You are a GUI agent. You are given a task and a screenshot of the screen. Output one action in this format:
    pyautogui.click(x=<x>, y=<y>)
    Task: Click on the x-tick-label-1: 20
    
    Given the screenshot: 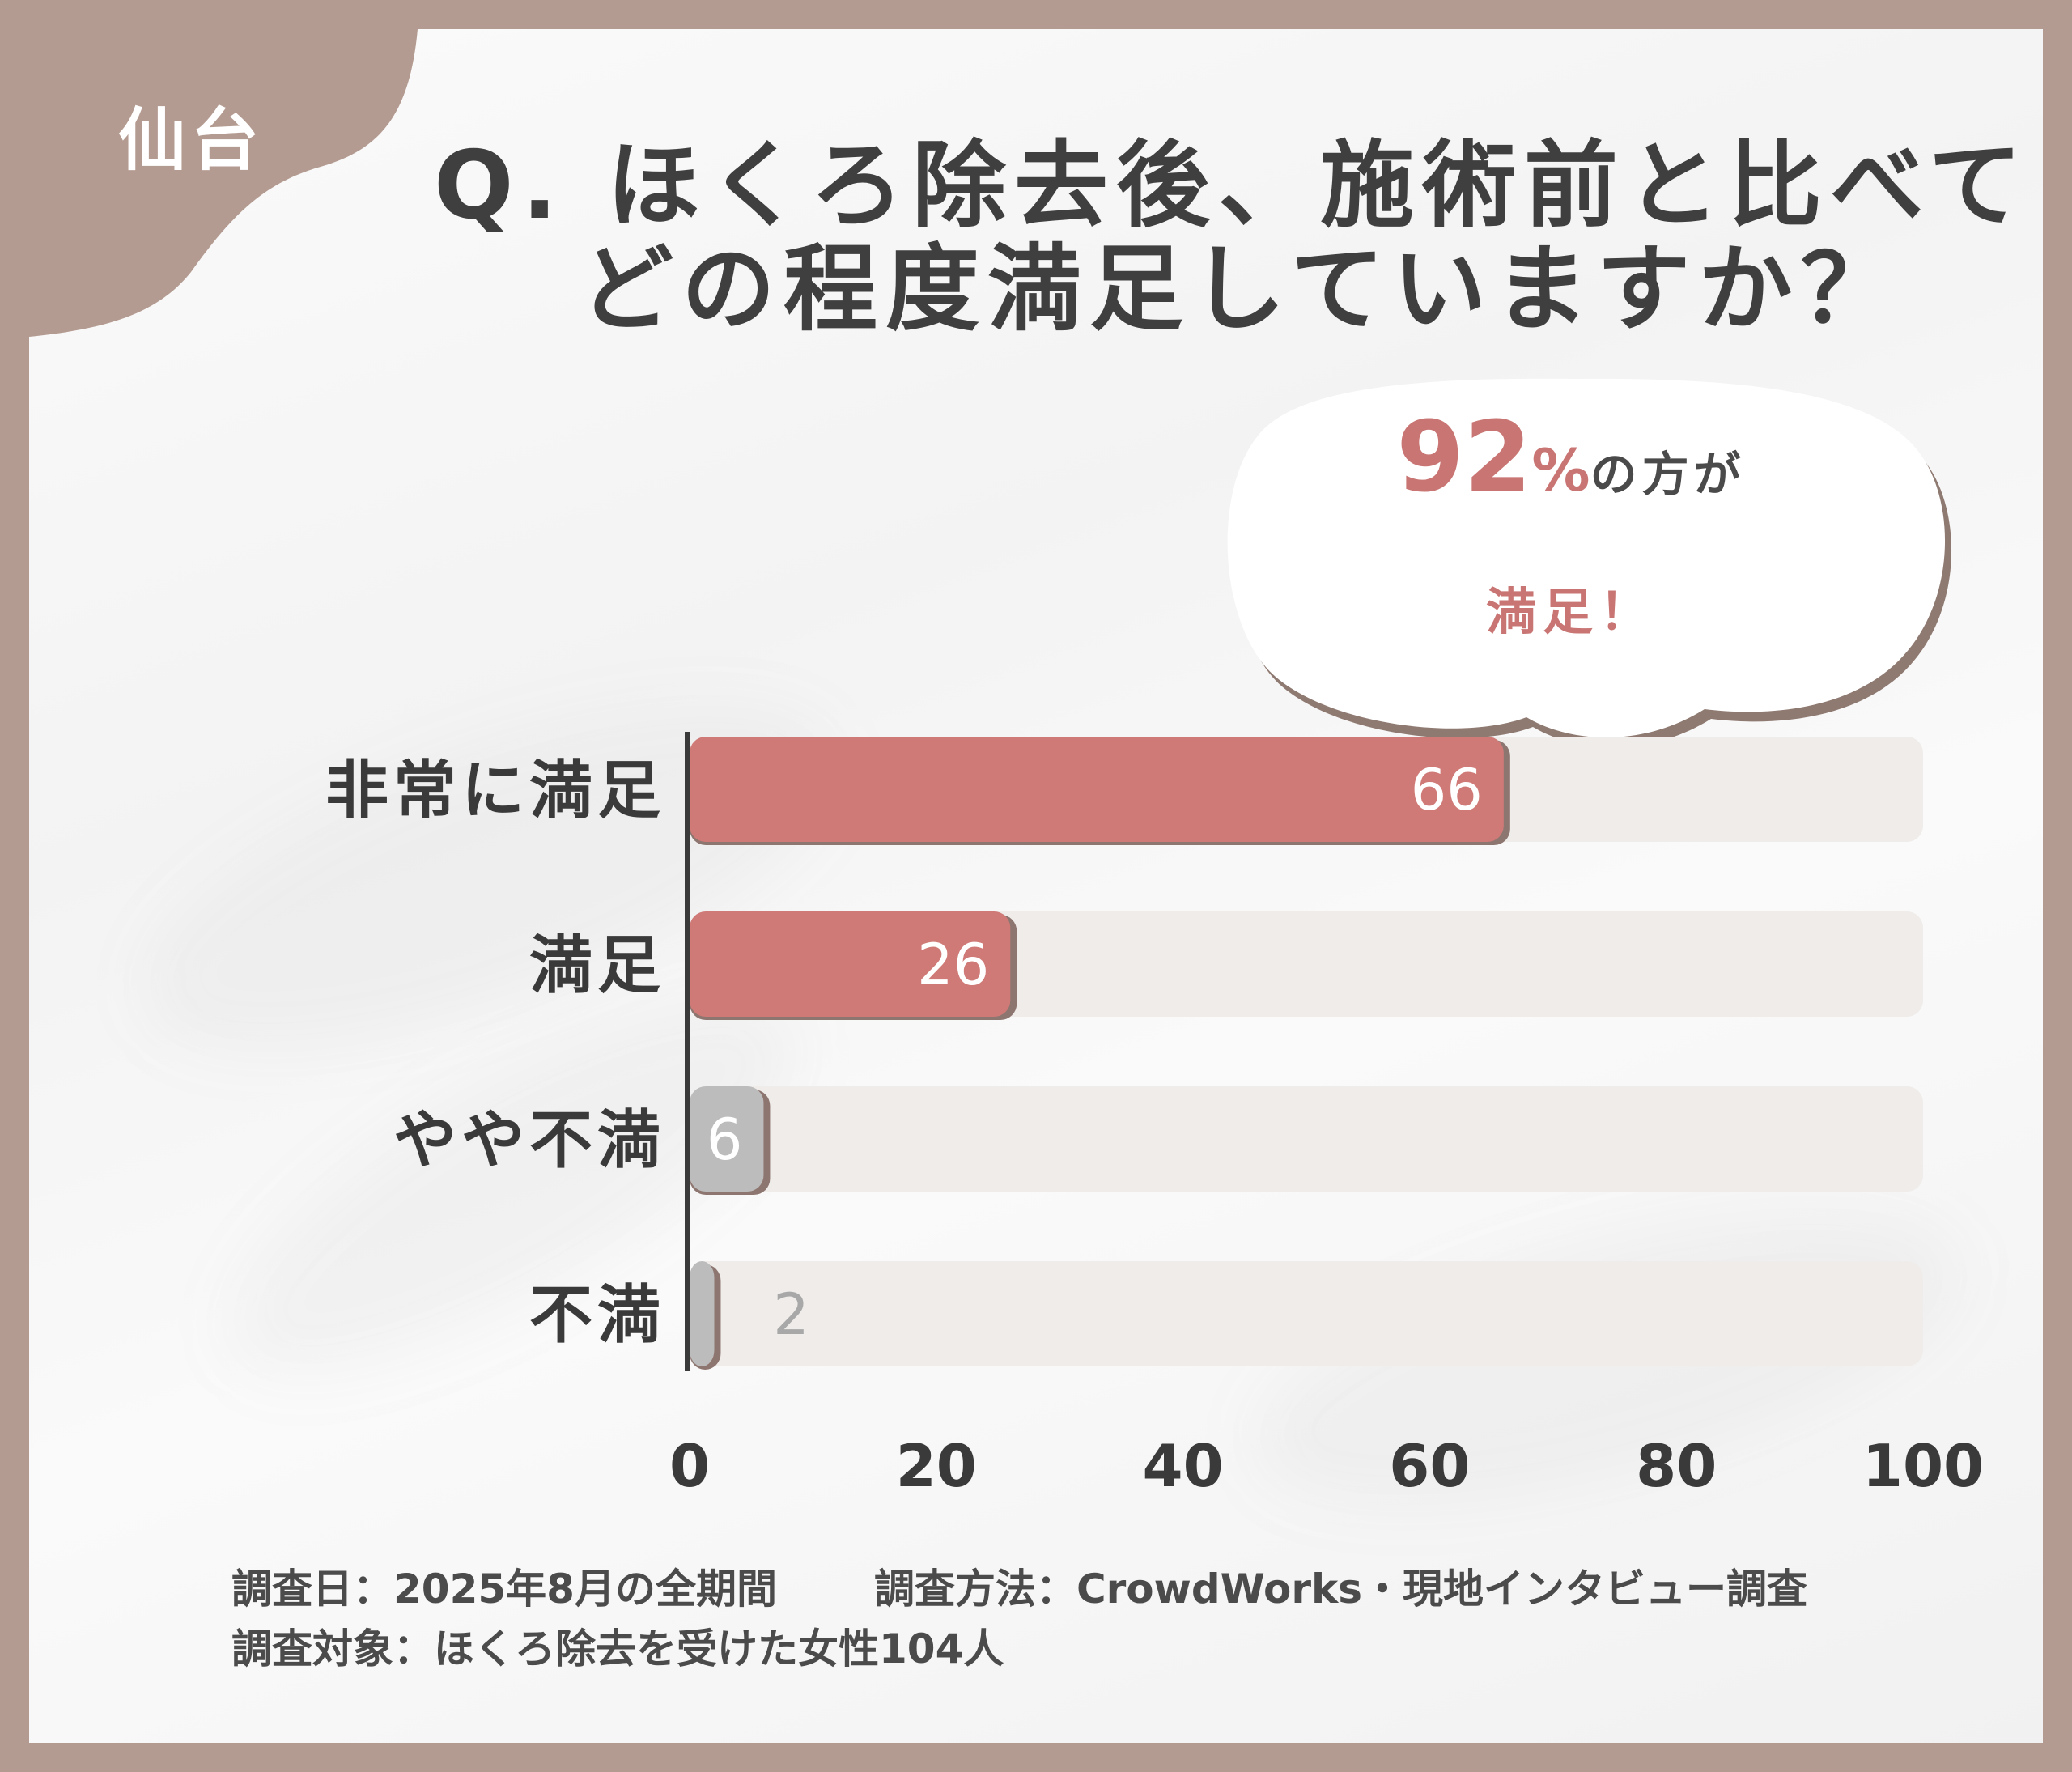 What is the action you would take?
    pyautogui.click(x=936, y=1466)
    